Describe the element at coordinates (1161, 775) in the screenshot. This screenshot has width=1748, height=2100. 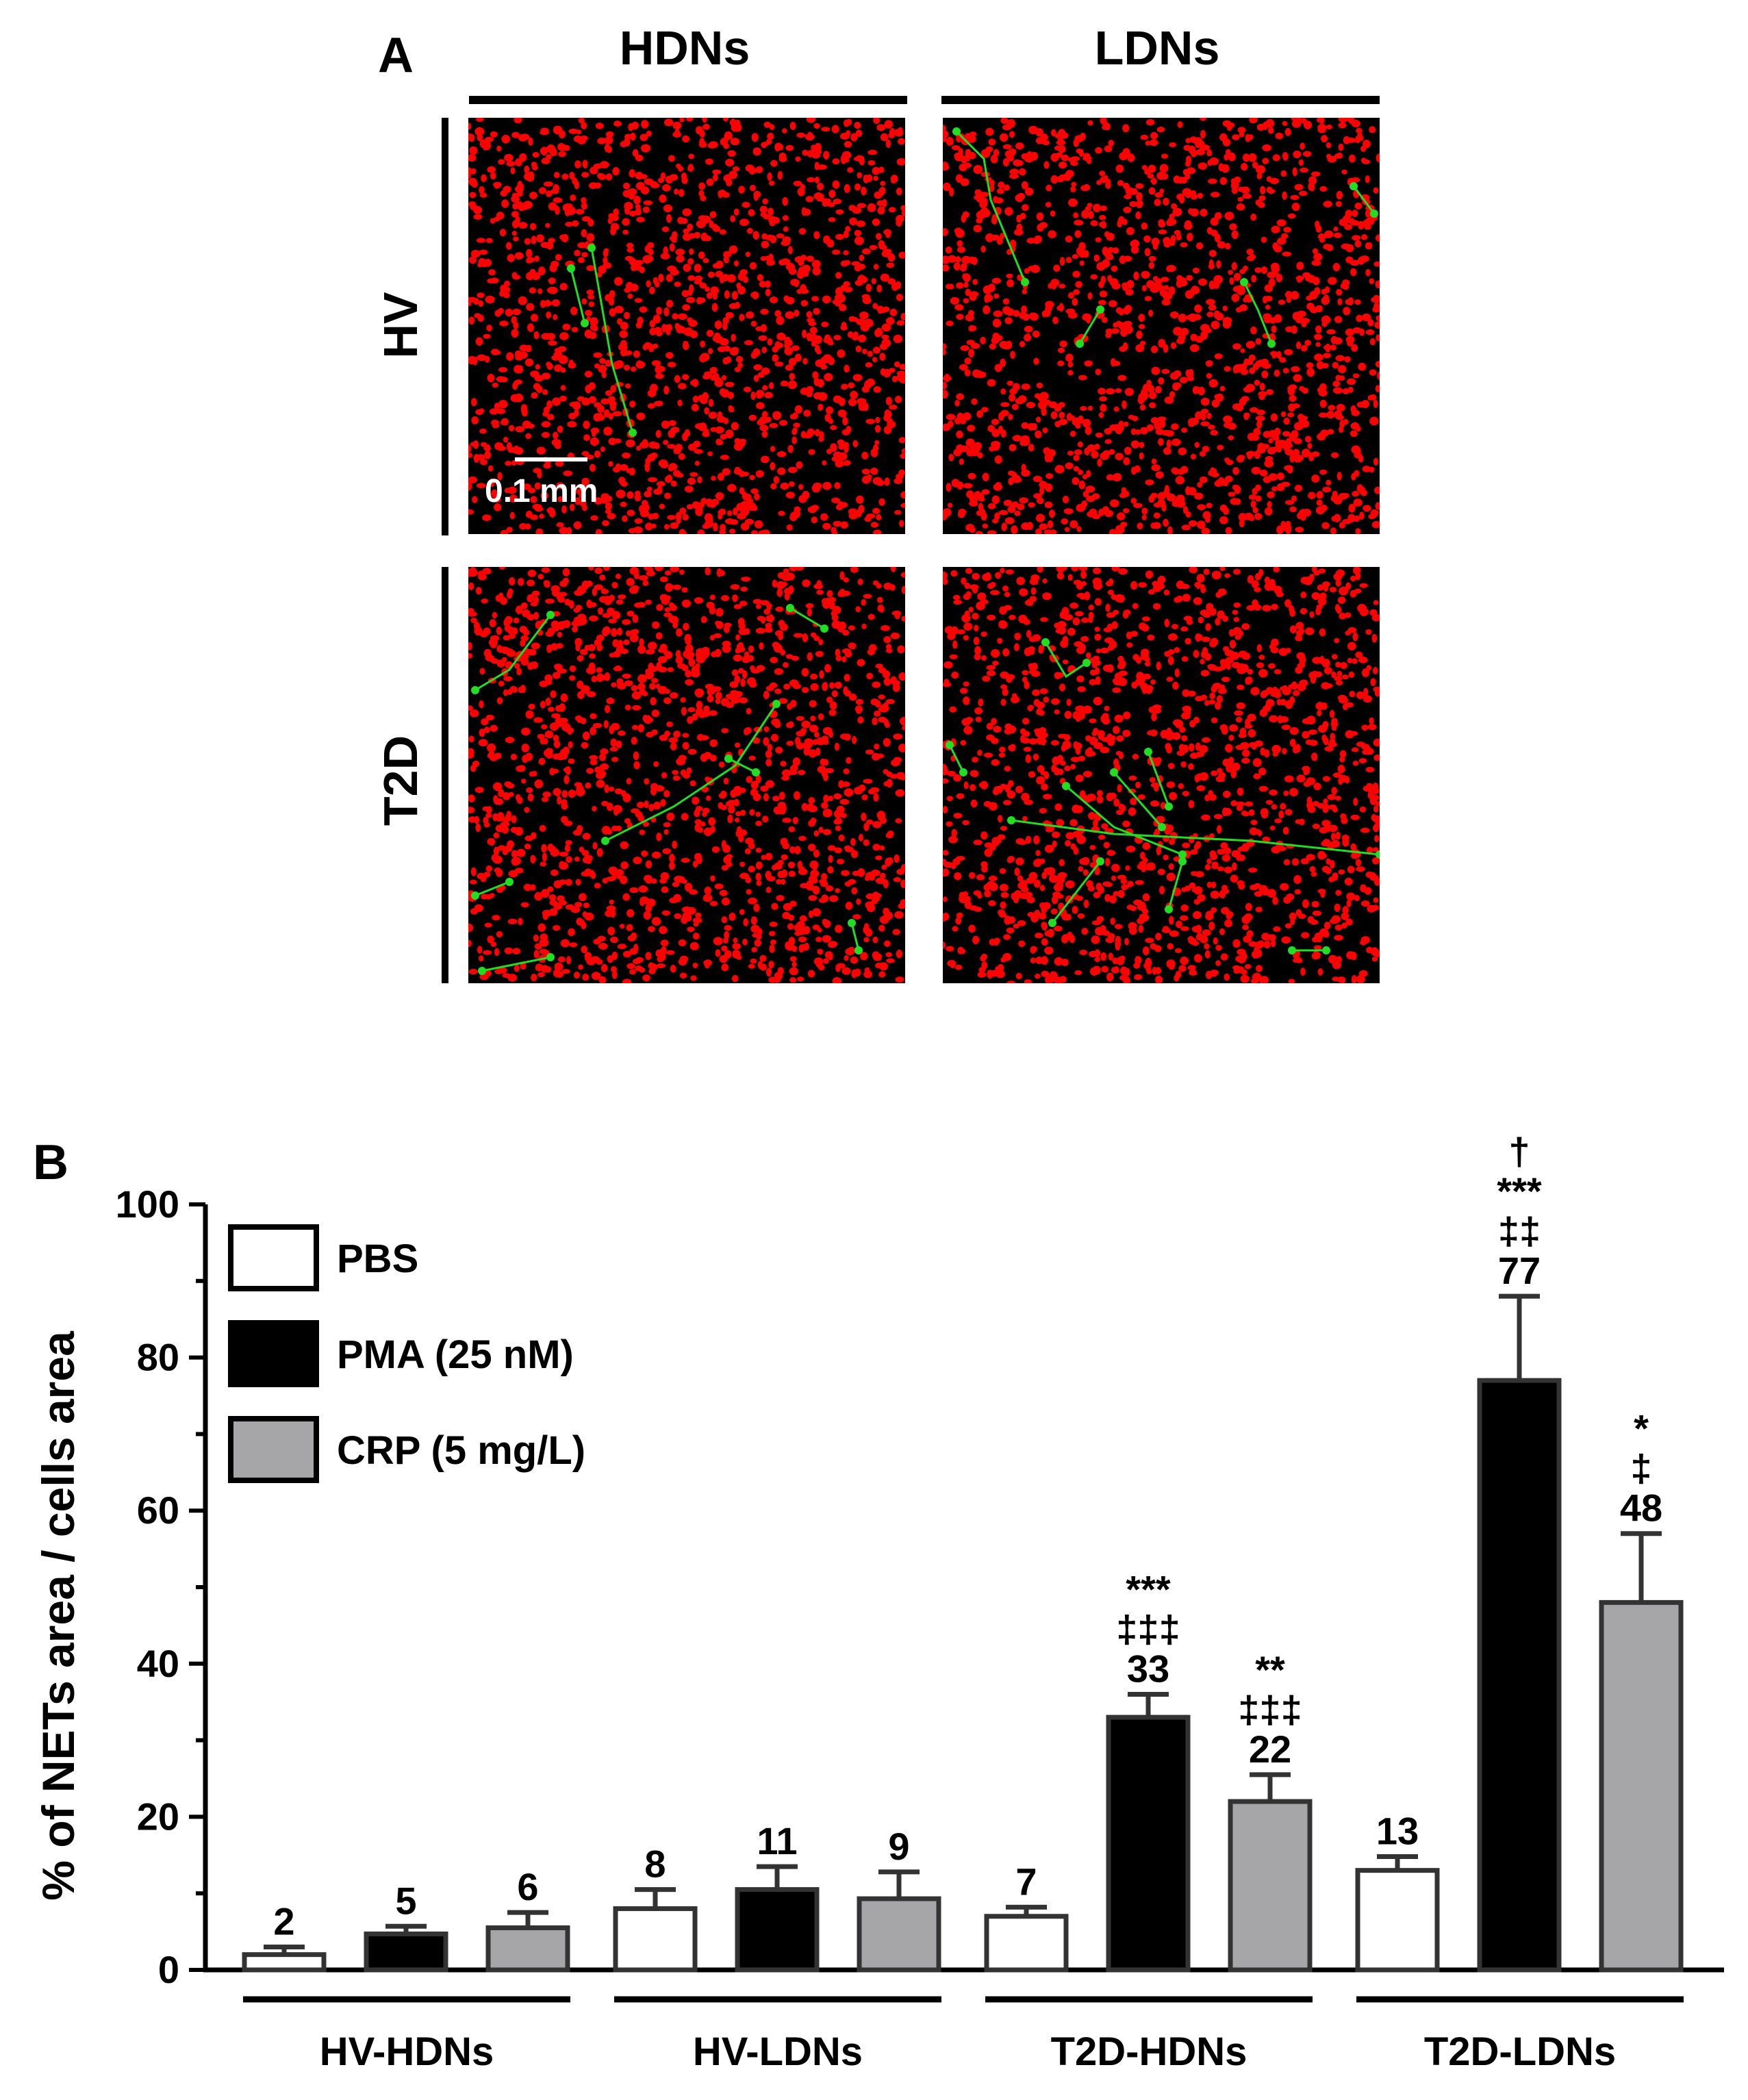
I see `micrograph-t2d-ldns` at that location.